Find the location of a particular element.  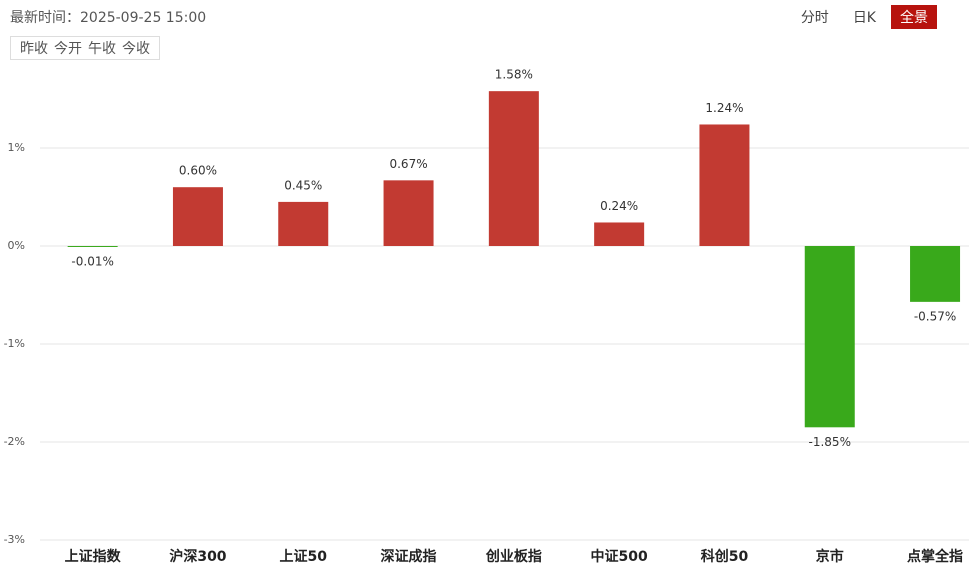

tab: 日K is located at coordinates (864, 18).